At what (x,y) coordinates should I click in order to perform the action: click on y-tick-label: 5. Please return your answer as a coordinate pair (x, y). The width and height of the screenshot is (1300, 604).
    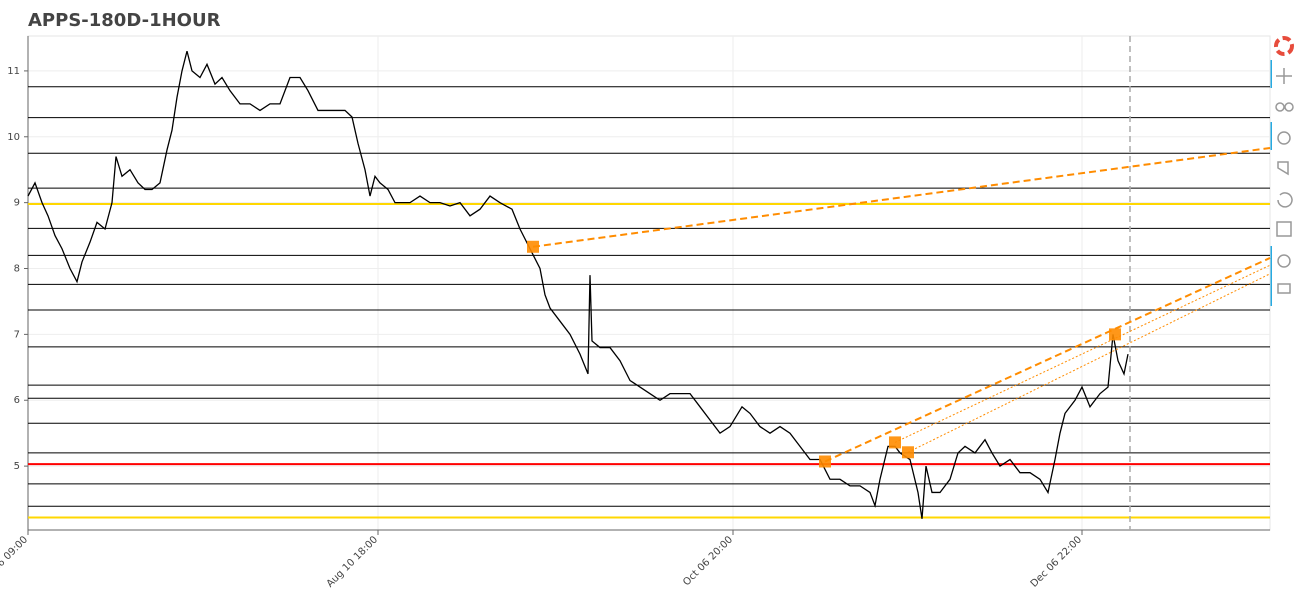
    Looking at the image, I should click on (17, 466).